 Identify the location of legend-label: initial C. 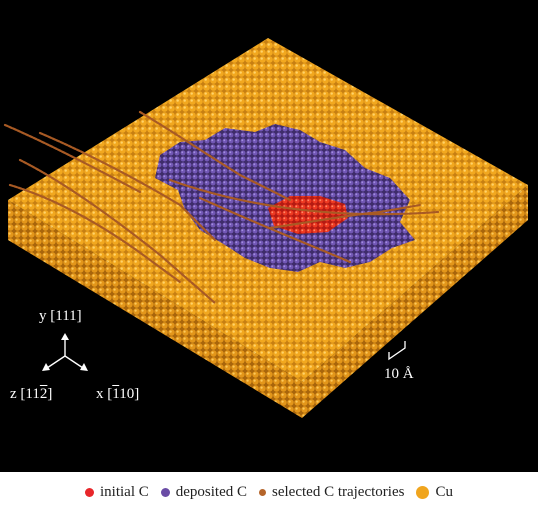
(124, 492).